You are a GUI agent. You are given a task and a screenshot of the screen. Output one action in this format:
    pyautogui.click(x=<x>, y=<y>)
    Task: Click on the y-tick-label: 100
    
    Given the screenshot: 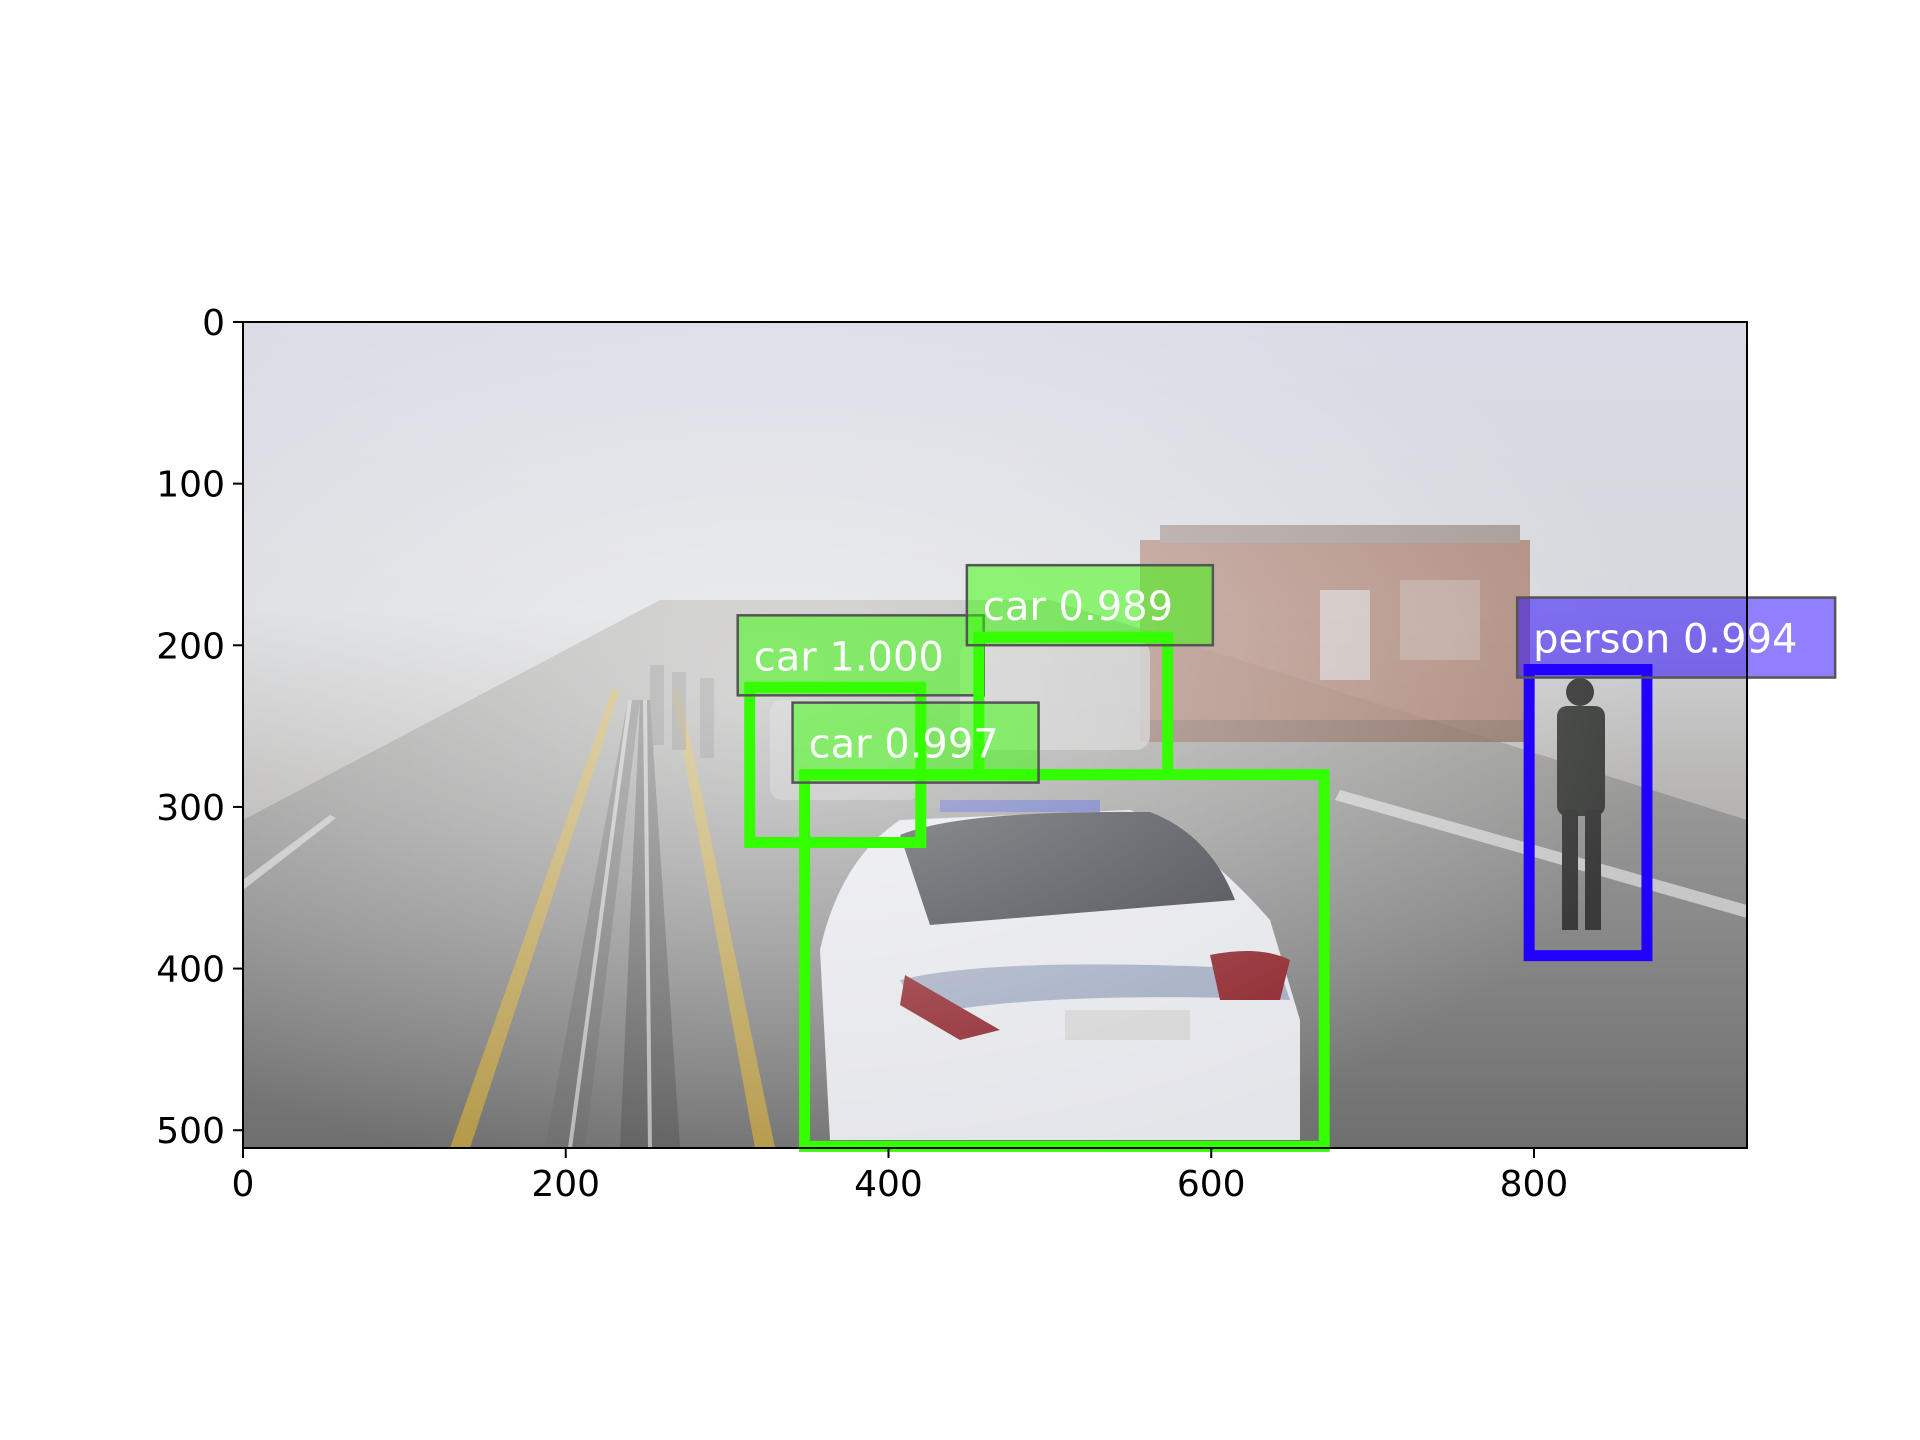 What is the action you would take?
    pyautogui.click(x=190, y=485)
    